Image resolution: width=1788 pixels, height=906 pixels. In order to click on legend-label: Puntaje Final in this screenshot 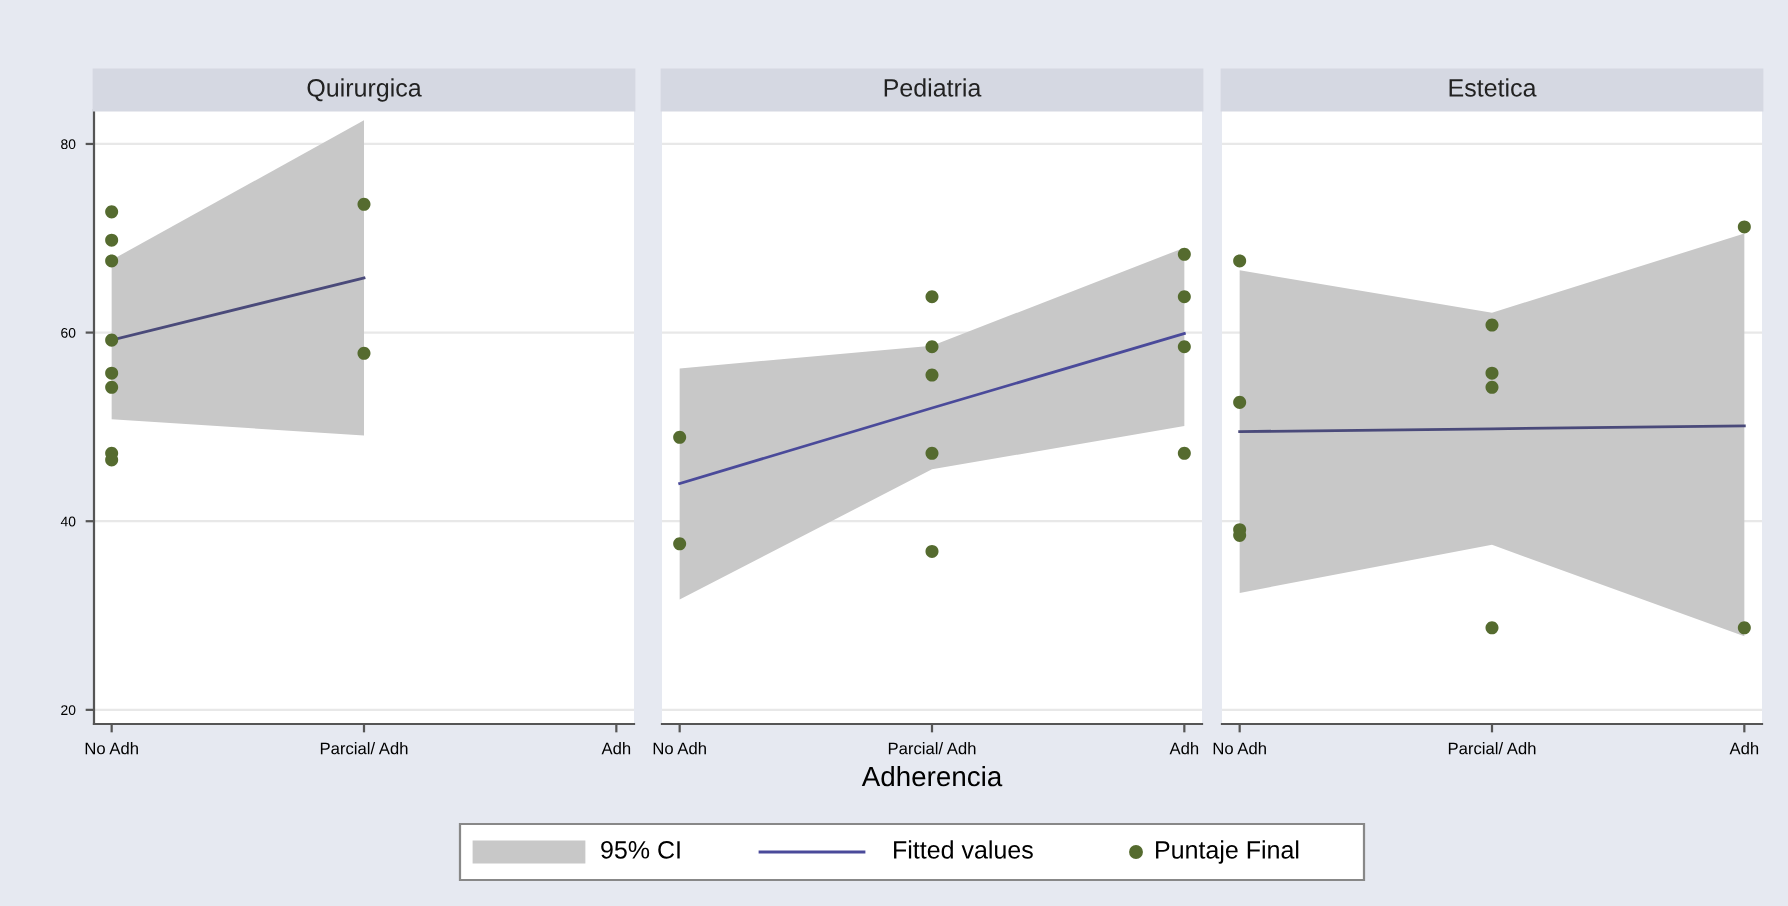, I will do `click(1227, 852)`.